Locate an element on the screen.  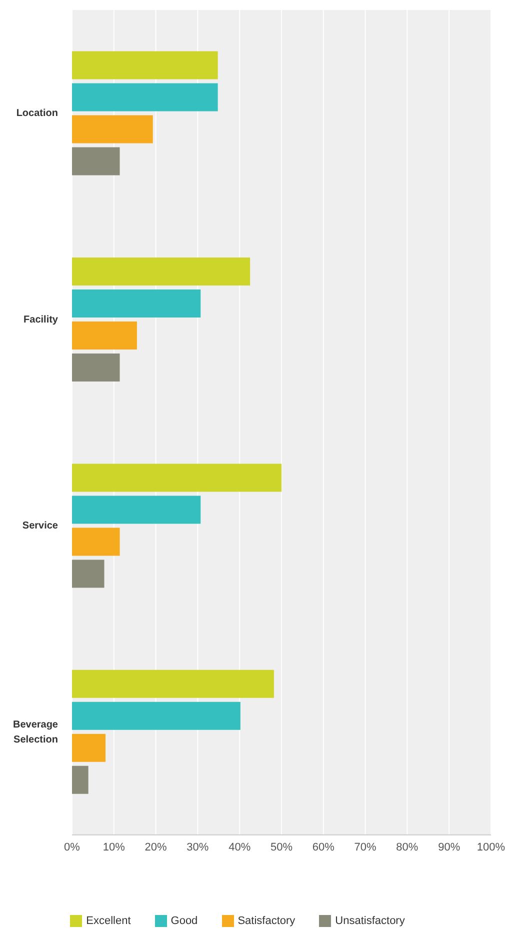
legend-label: Good is located at coordinates (184, 920).